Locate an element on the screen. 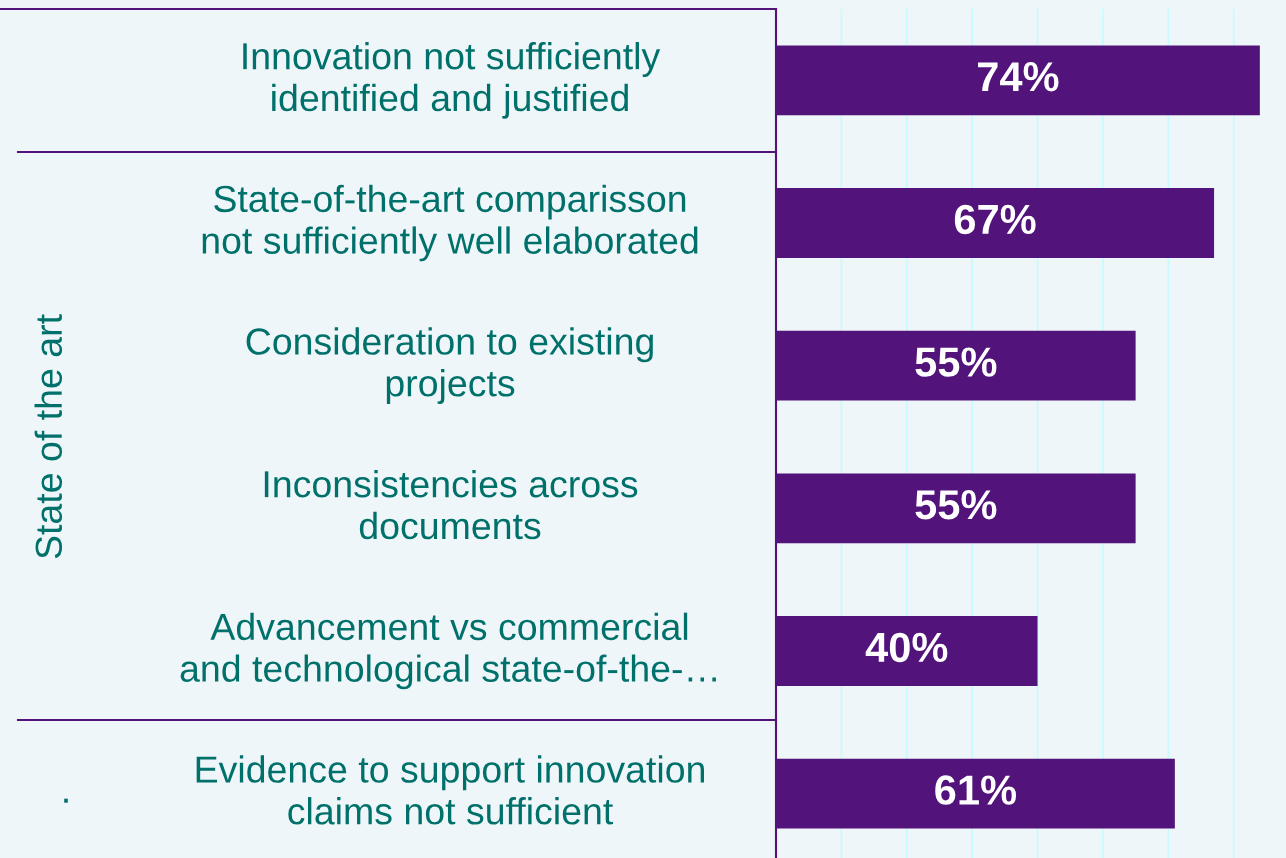  data-label: 61% is located at coordinates (976, 790).